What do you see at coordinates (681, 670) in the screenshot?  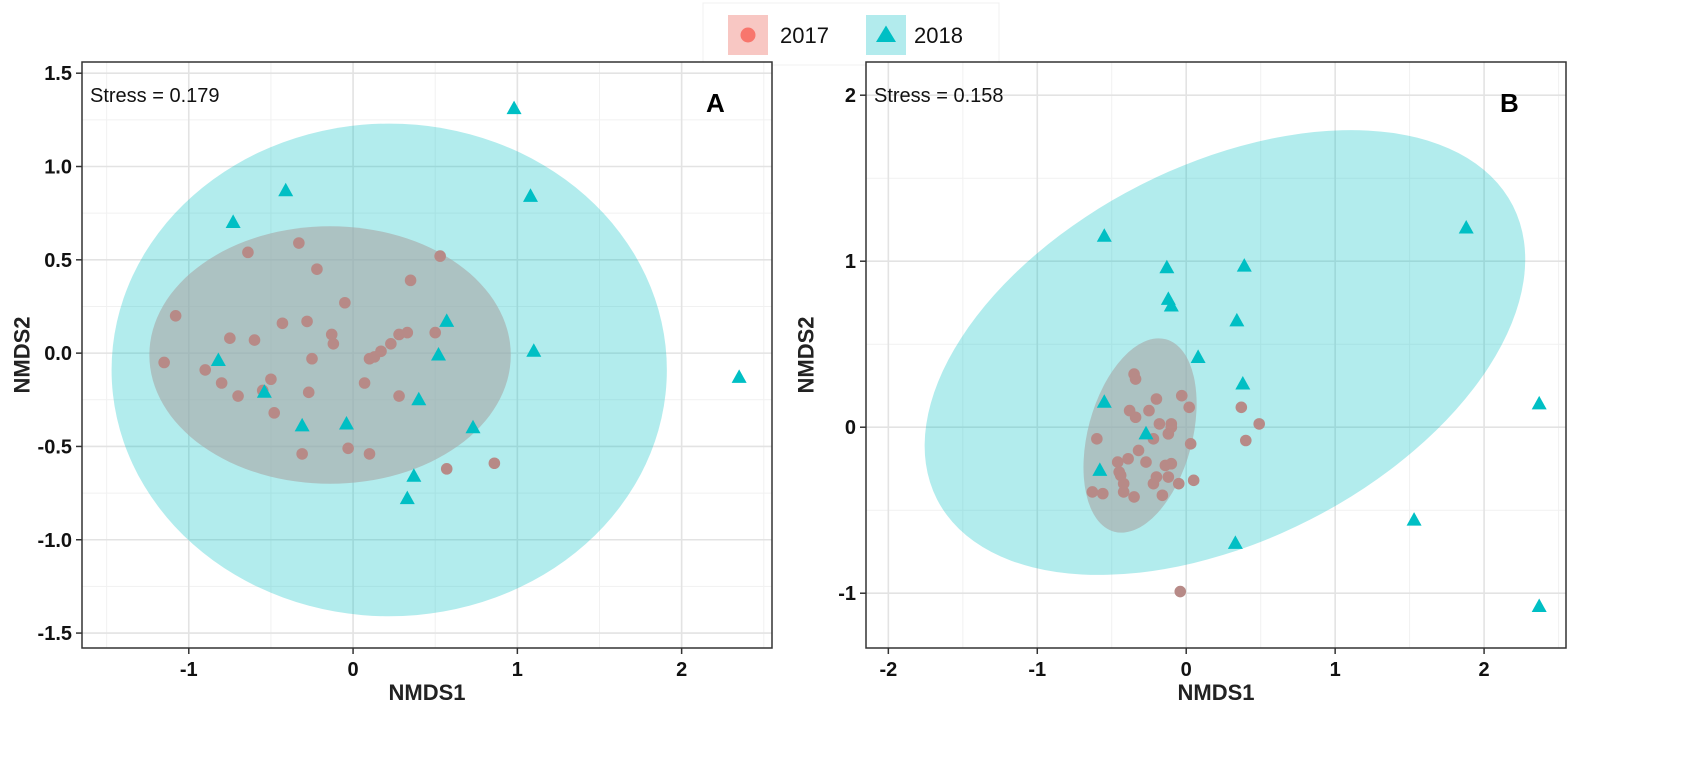 I see `x-tick-label: 2` at bounding box center [681, 670].